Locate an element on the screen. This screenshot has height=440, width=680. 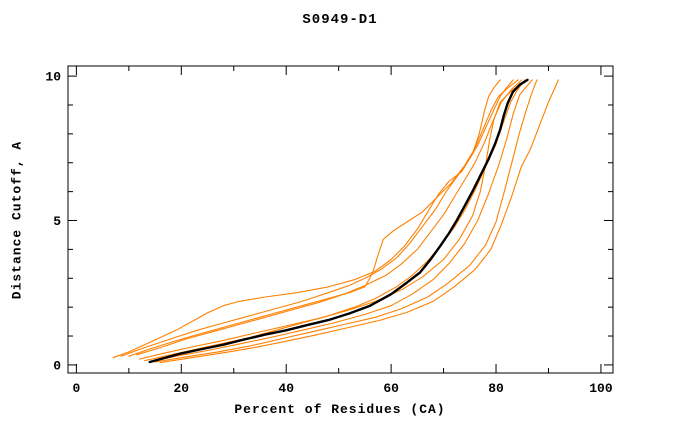
x-tick-label: 100 is located at coordinates (601, 388).